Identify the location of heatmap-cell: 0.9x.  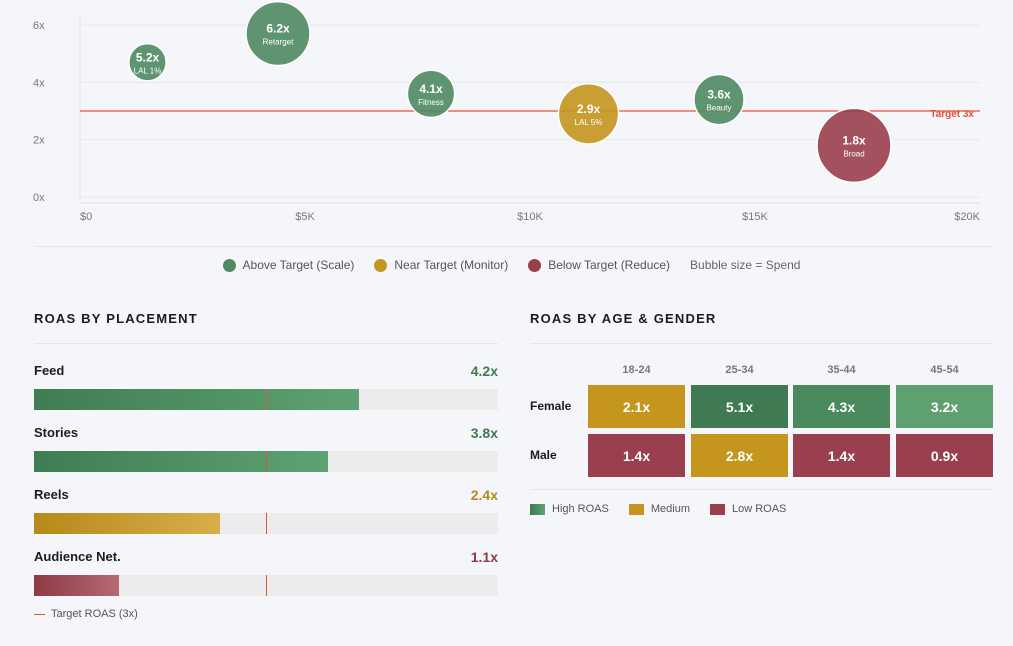
(944, 455).